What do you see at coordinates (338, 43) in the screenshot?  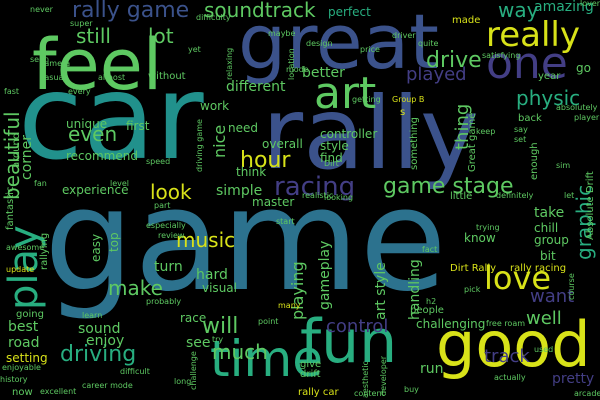 I see `word-great: great` at bounding box center [338, 43].